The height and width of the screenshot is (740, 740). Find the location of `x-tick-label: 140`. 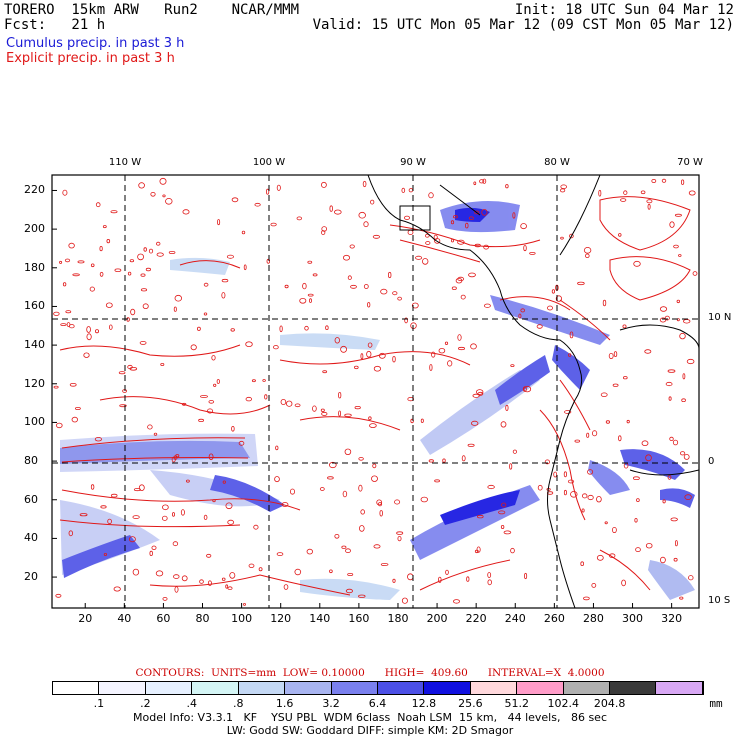

x-tick-label: 140 is located at coordinates (320, 618).